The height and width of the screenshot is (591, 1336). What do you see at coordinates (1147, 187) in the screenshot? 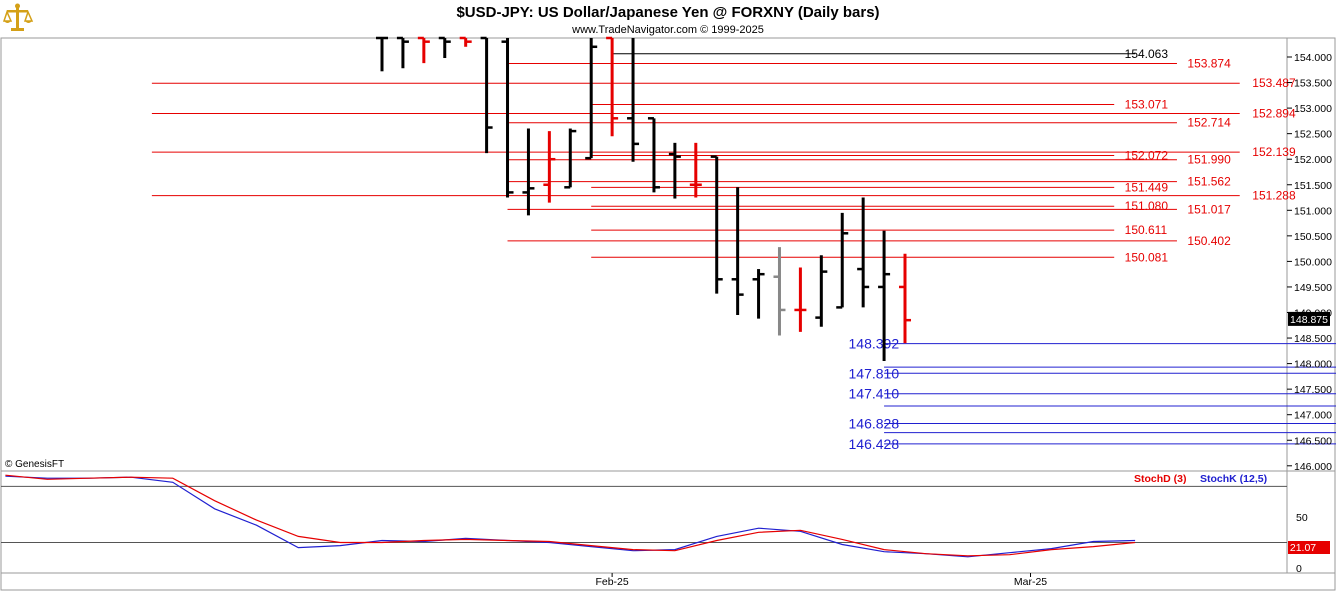
I see `level-label: 151.449` at bounding box center [1147, 187].